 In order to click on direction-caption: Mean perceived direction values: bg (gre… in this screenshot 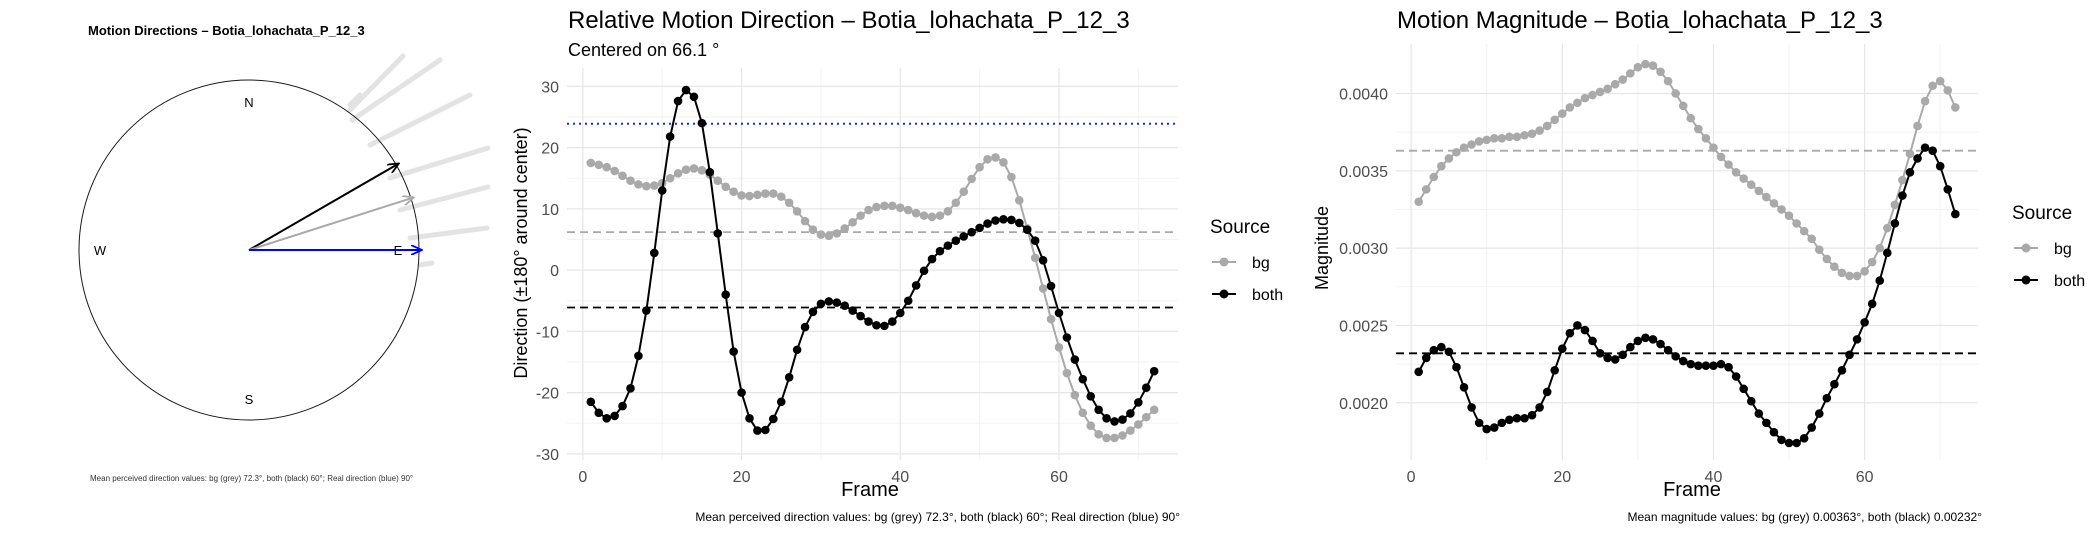, I will do `click(937, 517)`.